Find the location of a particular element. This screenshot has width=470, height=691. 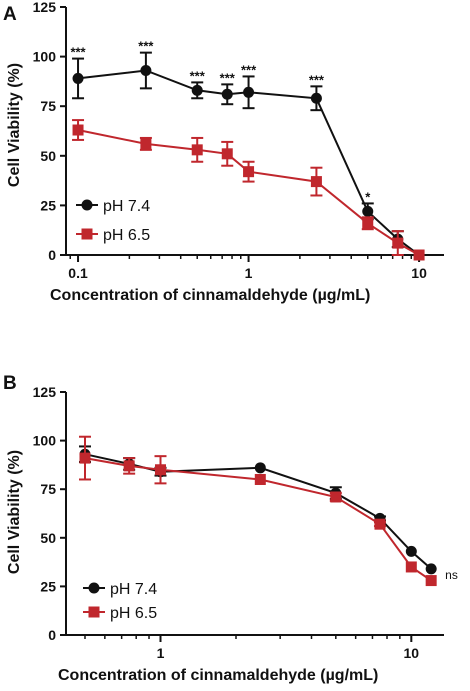

significance-label: ns is located at coordinates (451, 575).